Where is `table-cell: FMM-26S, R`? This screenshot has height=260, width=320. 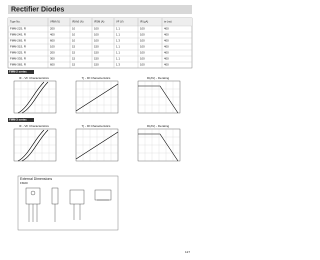
table-cell: FMM-26S, R is located at coordinates (18, 41).